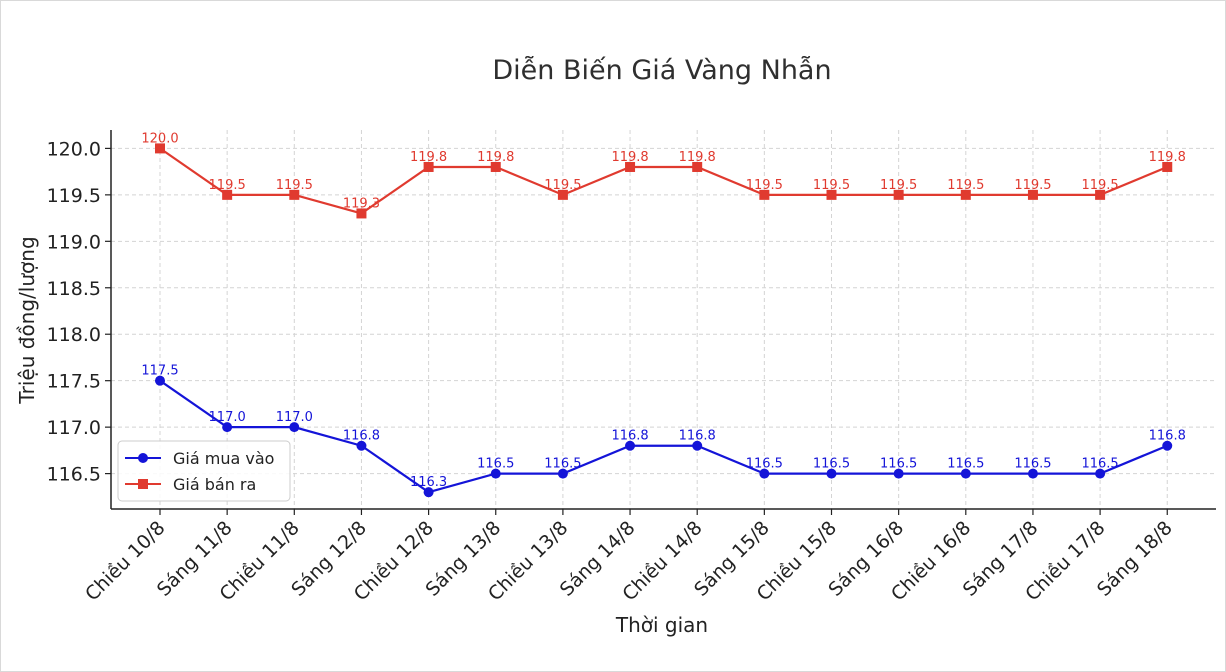 The image size is (1226, 672). Describe the element at coordinates (125, 561) in the screenshot. I see `x-tick-label: Chiều 10/8` at that location.